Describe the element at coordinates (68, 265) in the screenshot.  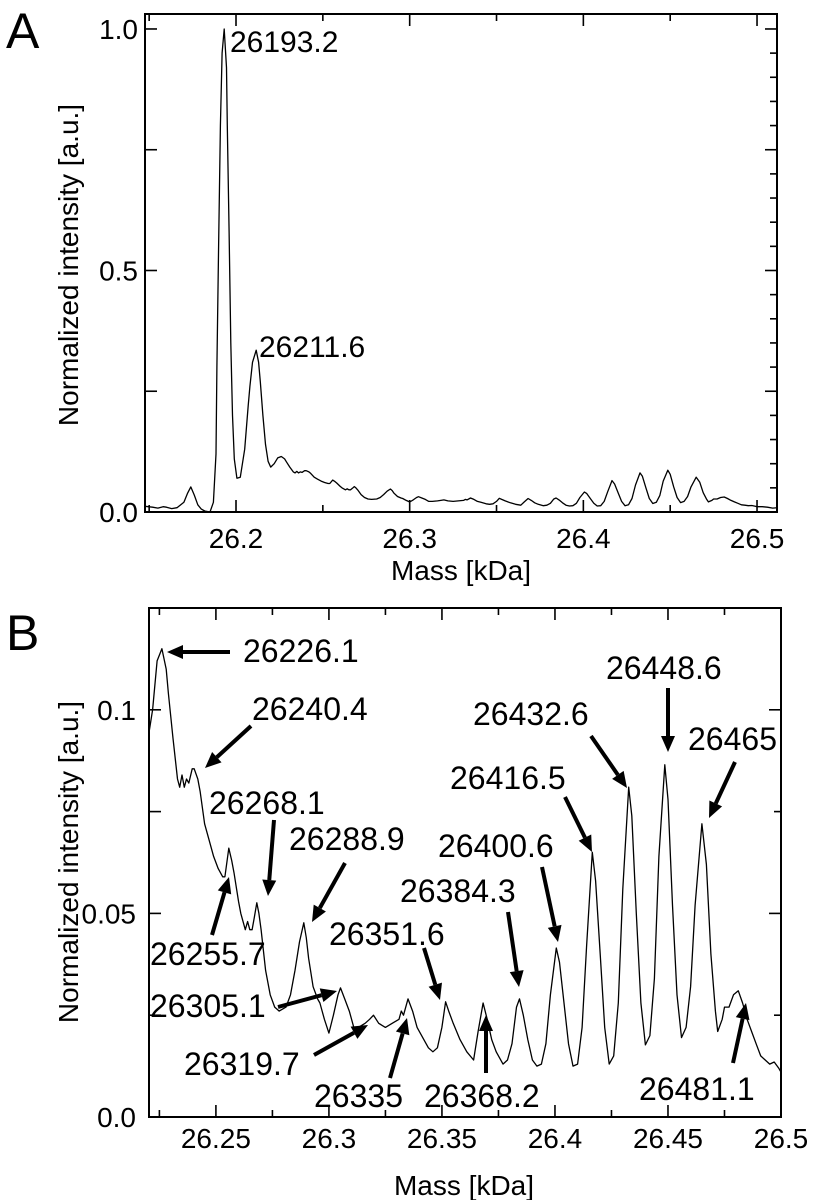
I see `panel-a-y-axis-label: Normalized intensity [a.u.]` at that location.